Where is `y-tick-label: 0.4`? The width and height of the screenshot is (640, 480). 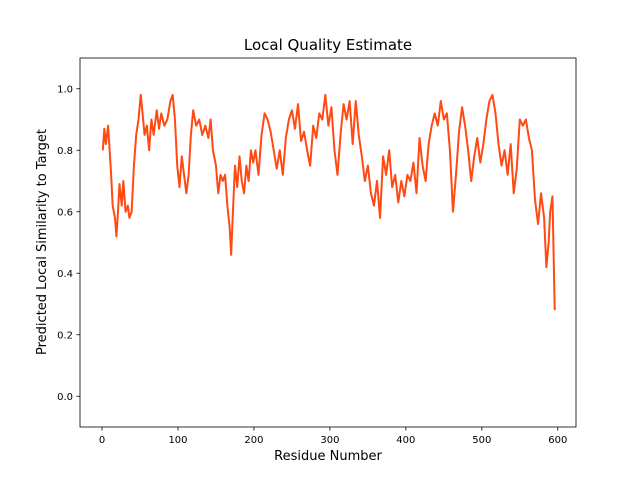
y-tick-label: 0.4 is located at coordinates (65, 274).